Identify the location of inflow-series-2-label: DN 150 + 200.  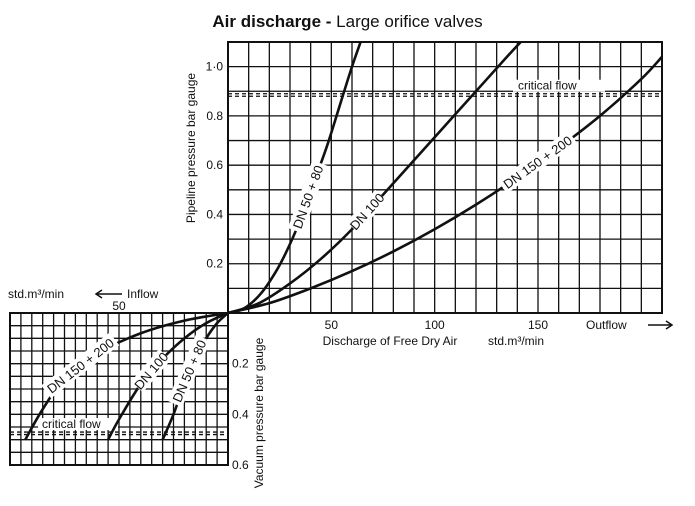
(80, 365).